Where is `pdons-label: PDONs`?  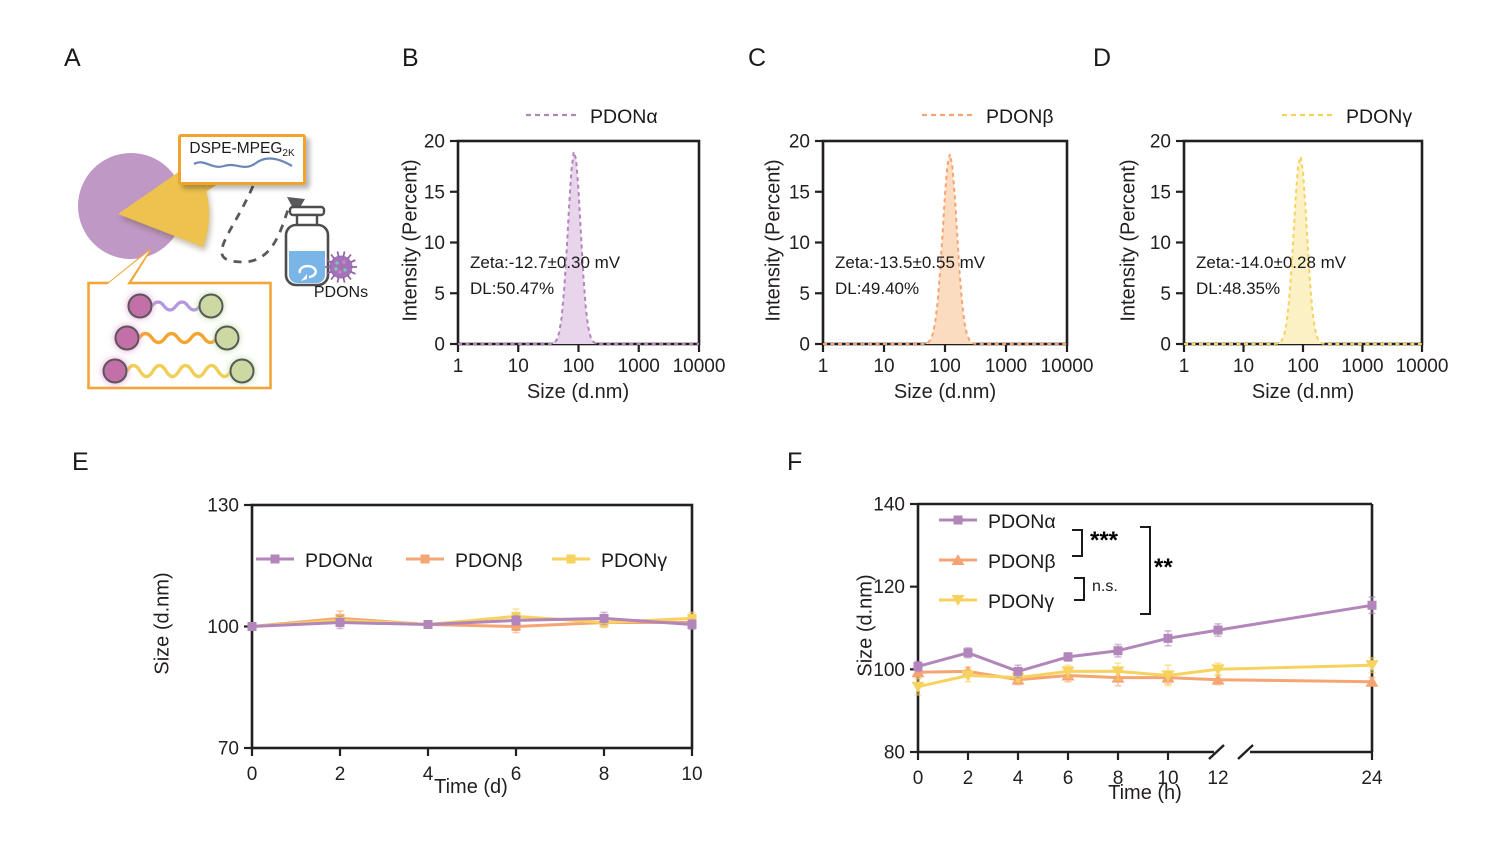
pdons-label: PDONs is located at coordinates (341, 292).